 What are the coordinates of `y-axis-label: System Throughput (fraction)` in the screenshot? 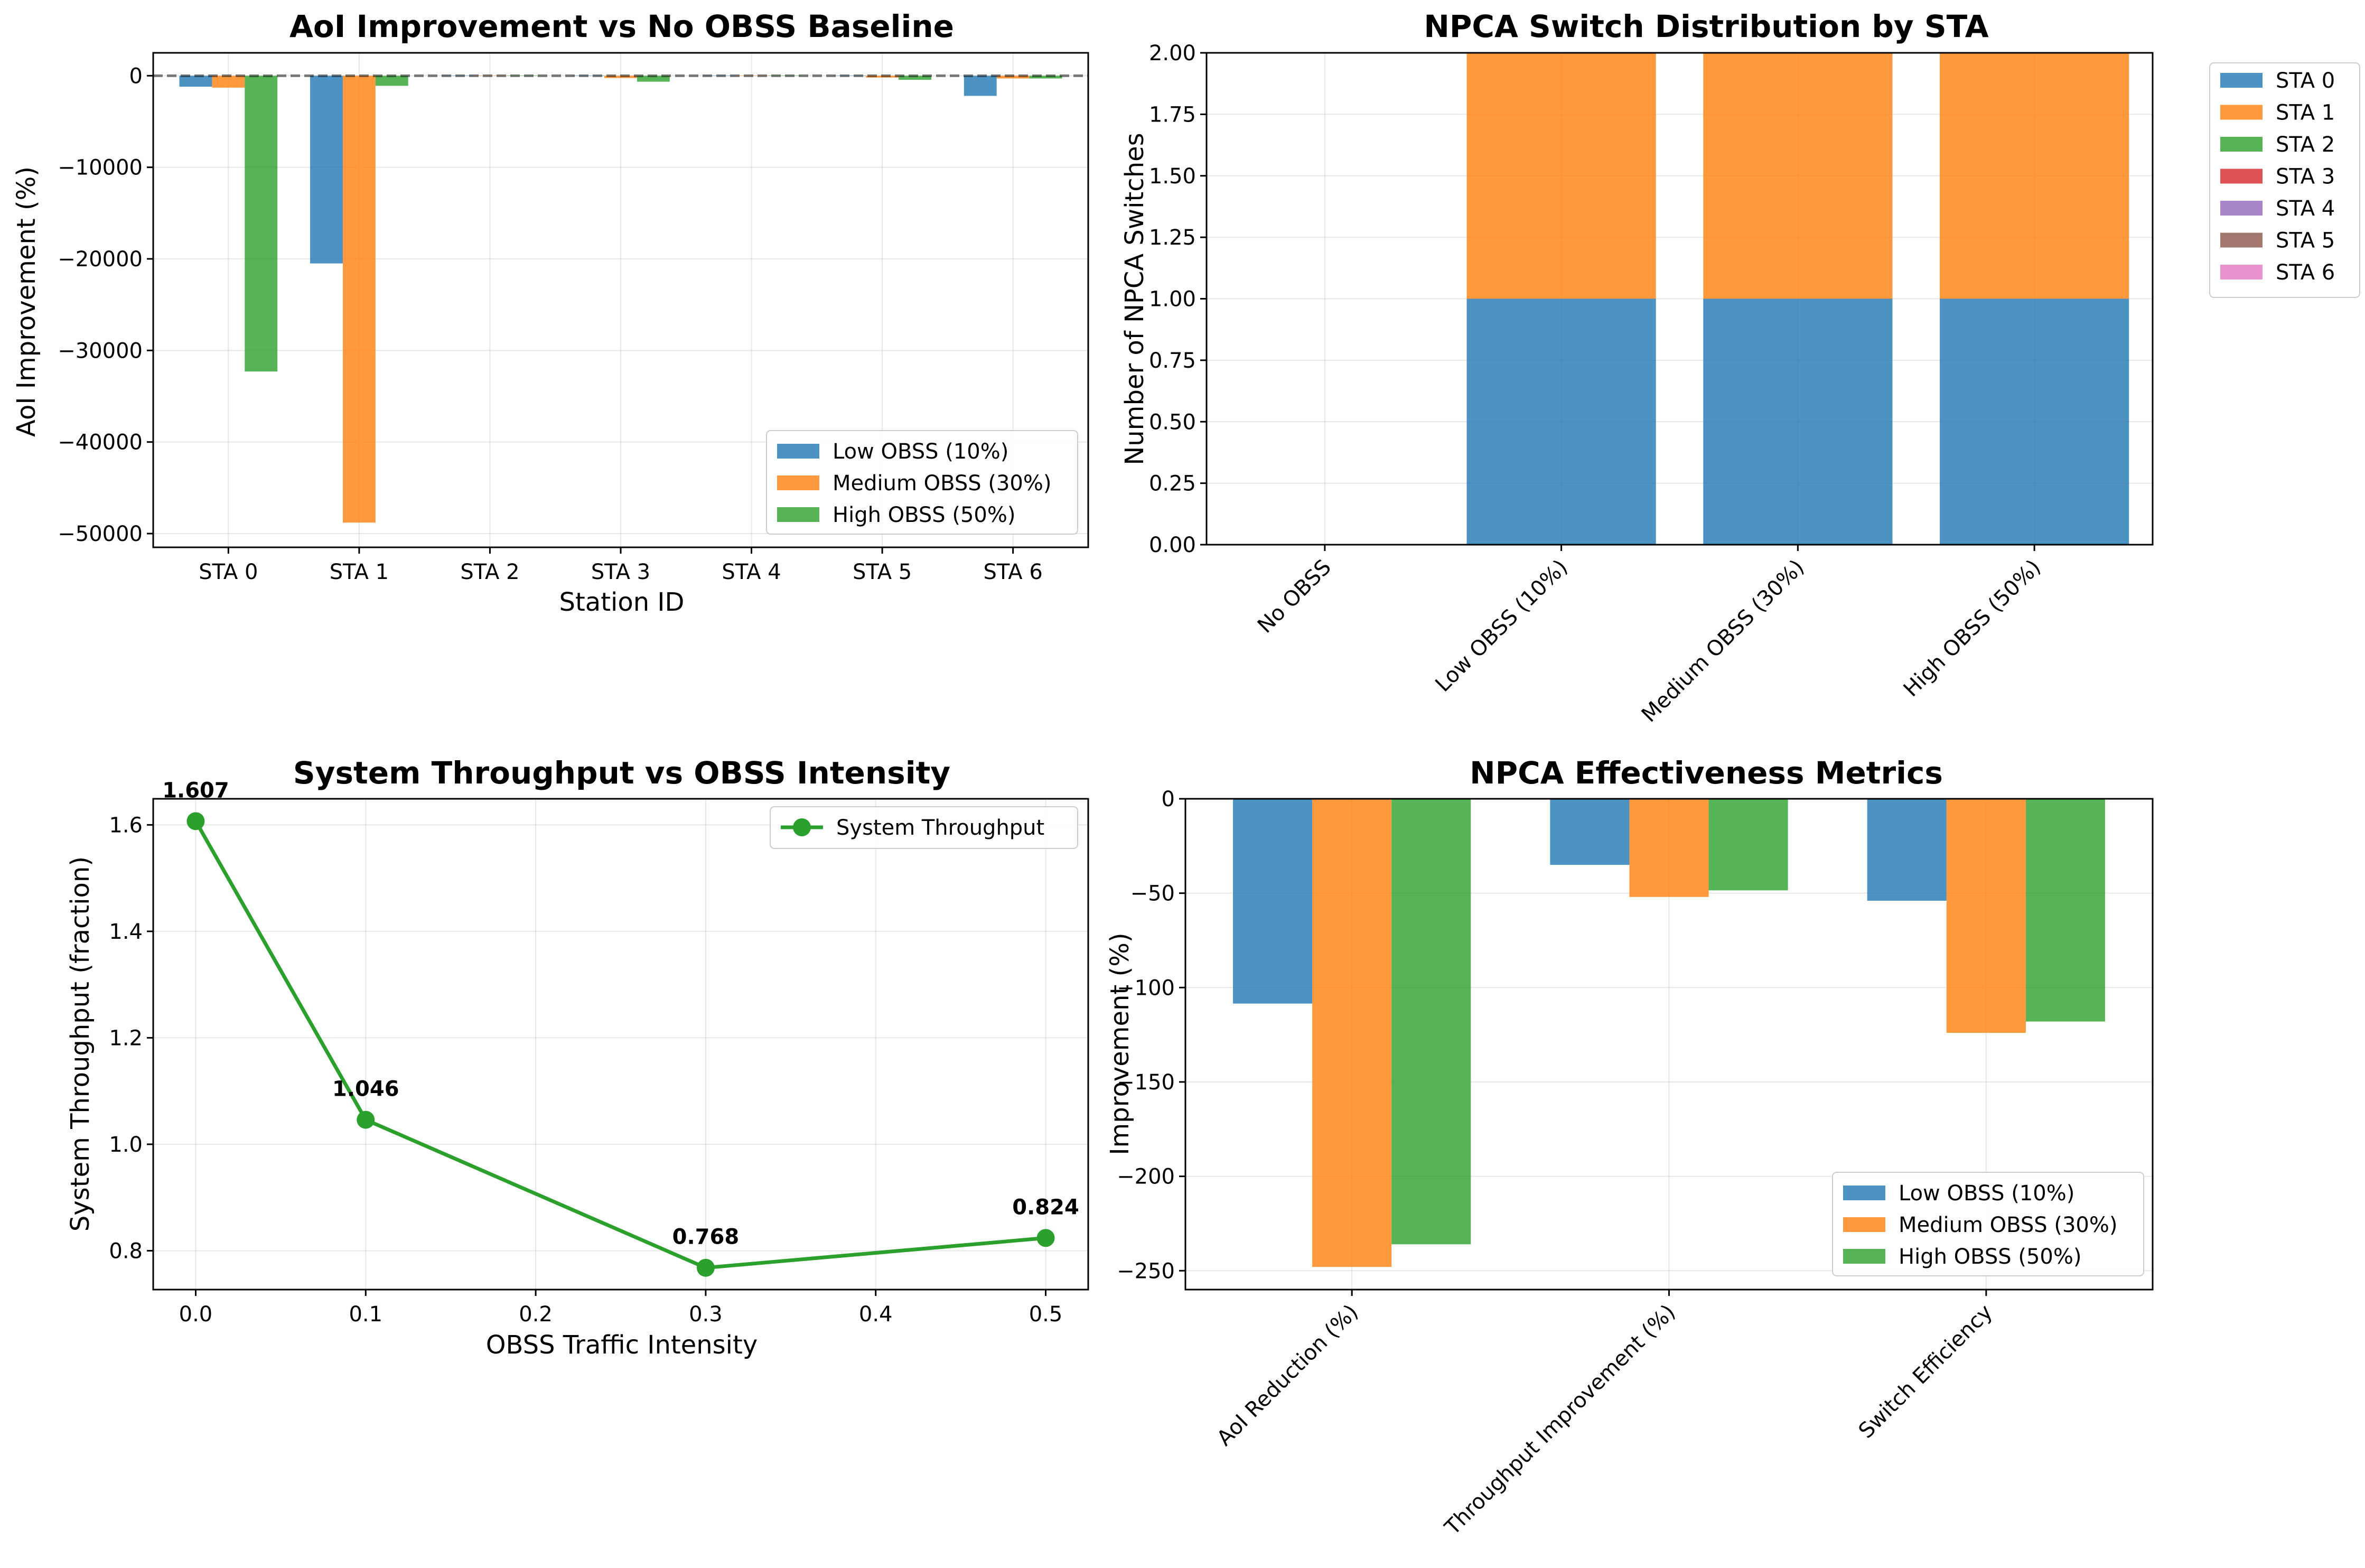 It's located at (80, 1043).